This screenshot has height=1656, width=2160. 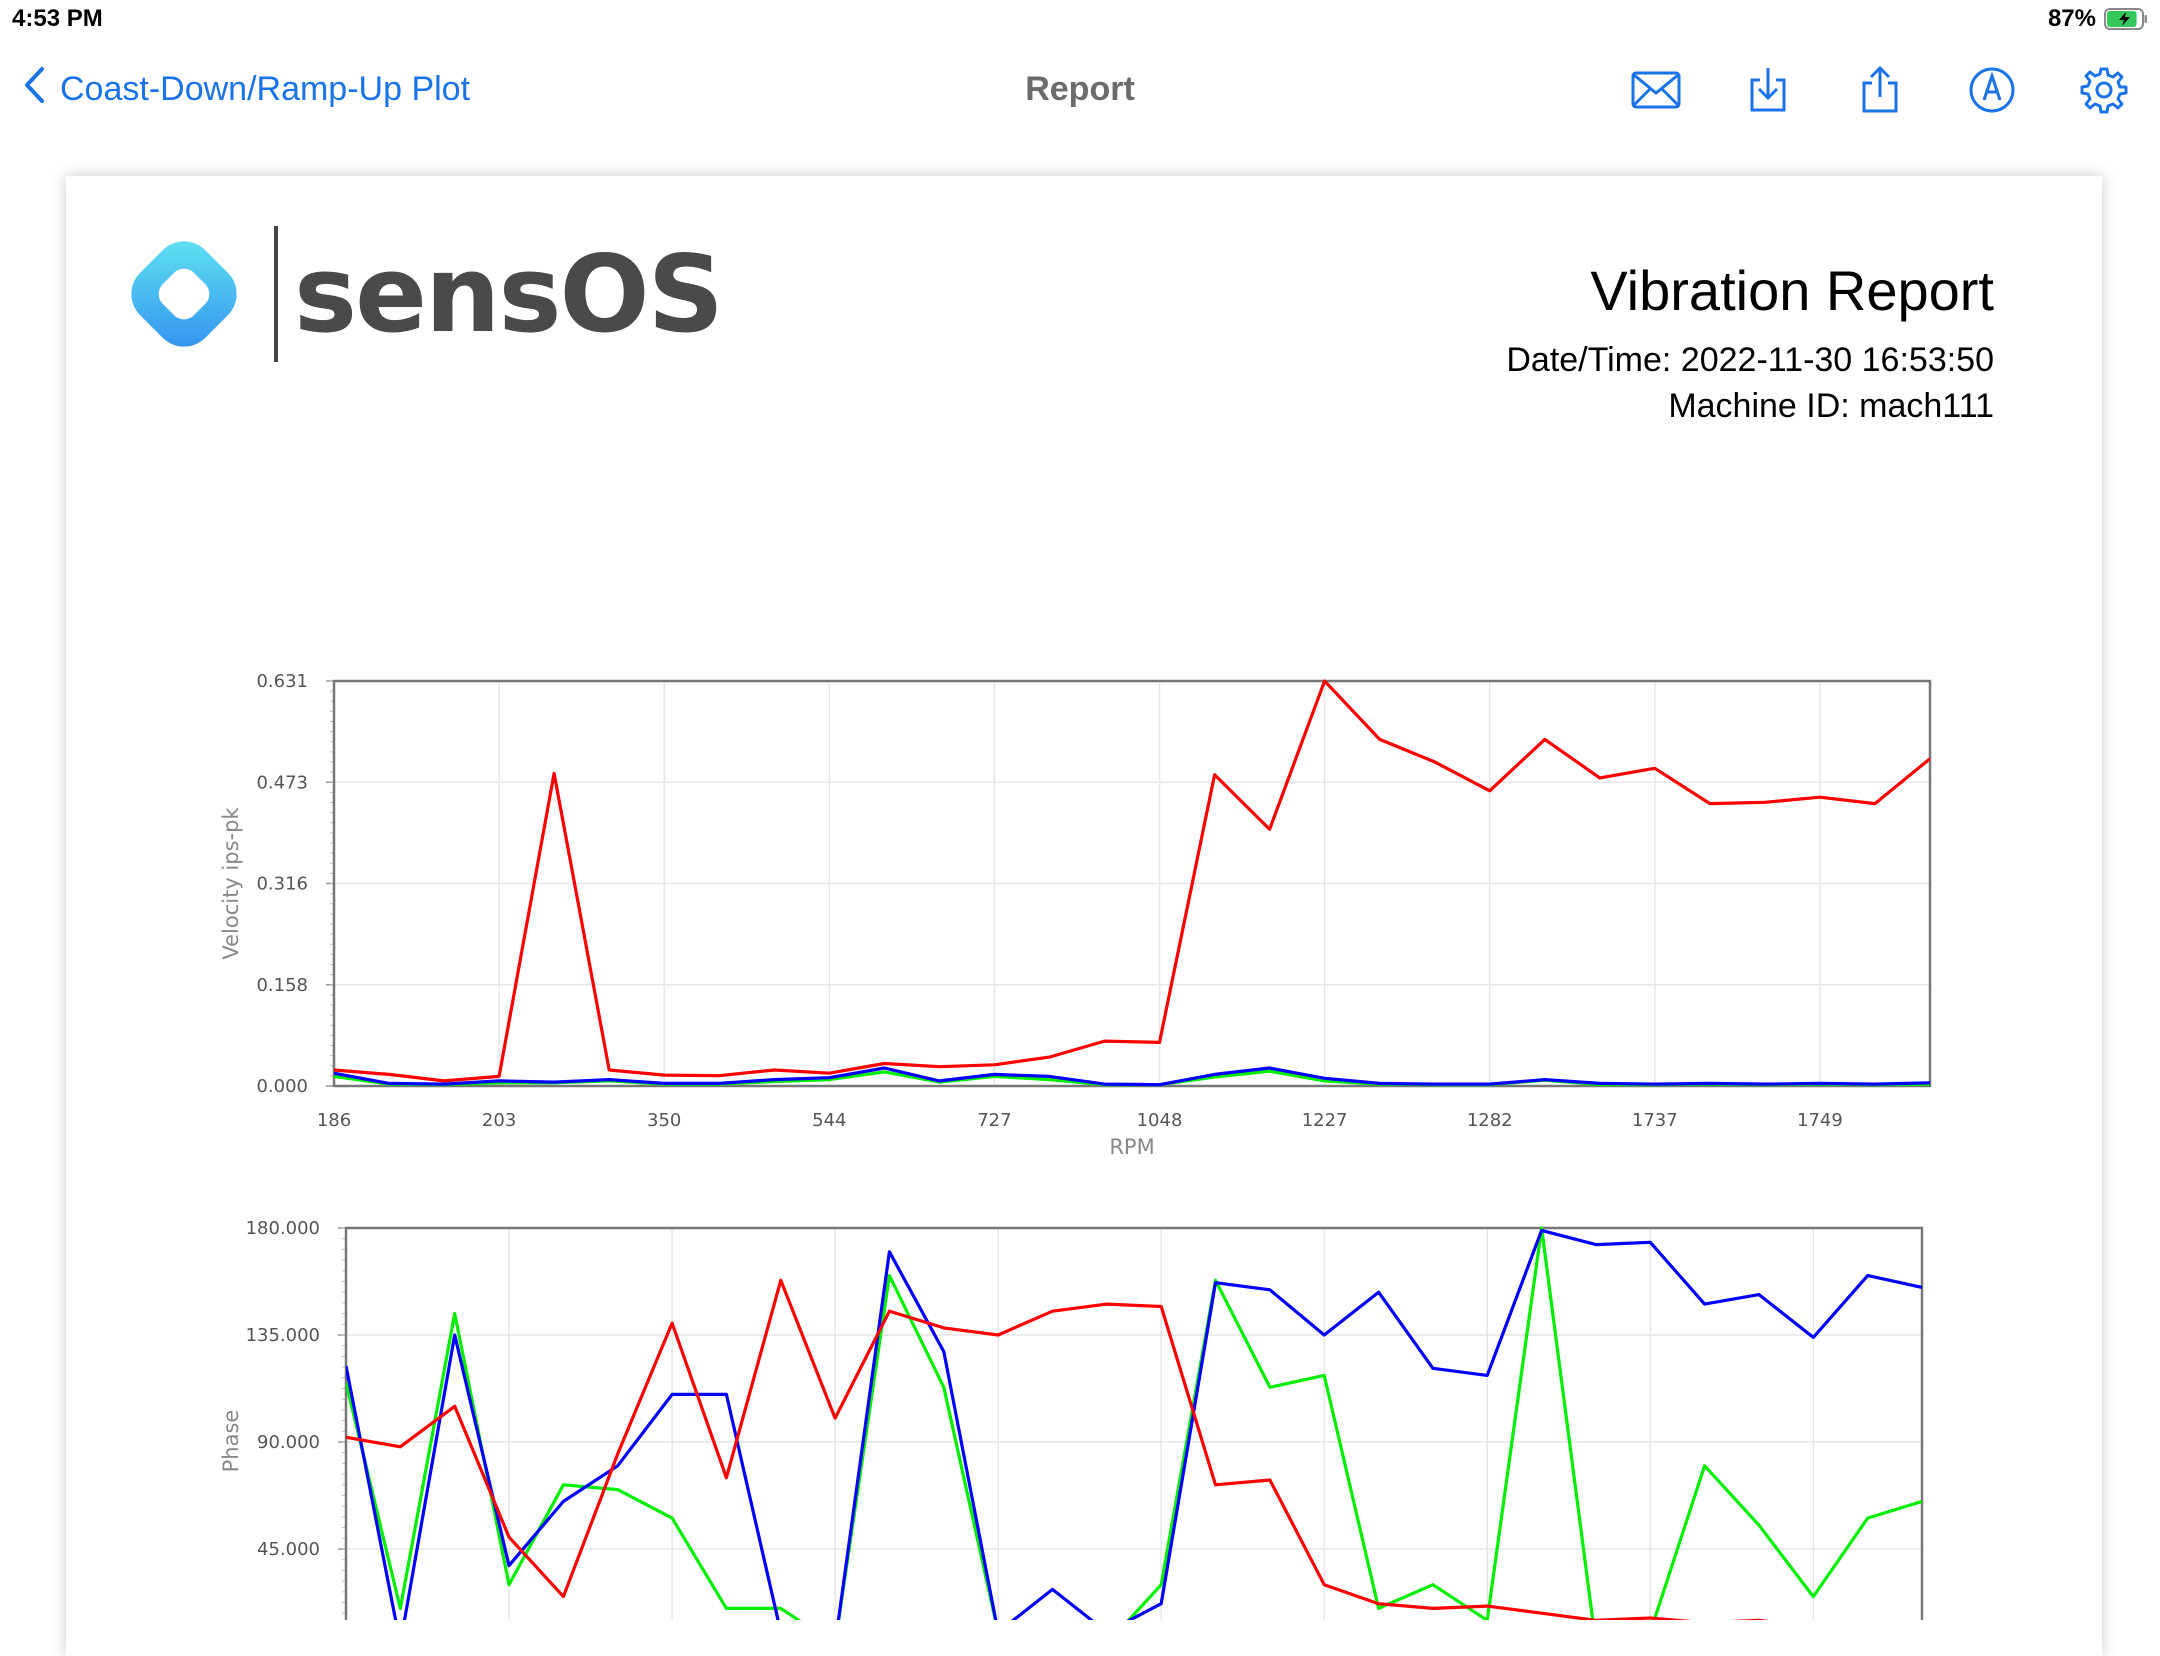 What do you see at coordinates (994, 1120) in the screenshot?
I see `x-tick-label: 727` at bounding box center [994, 1120].